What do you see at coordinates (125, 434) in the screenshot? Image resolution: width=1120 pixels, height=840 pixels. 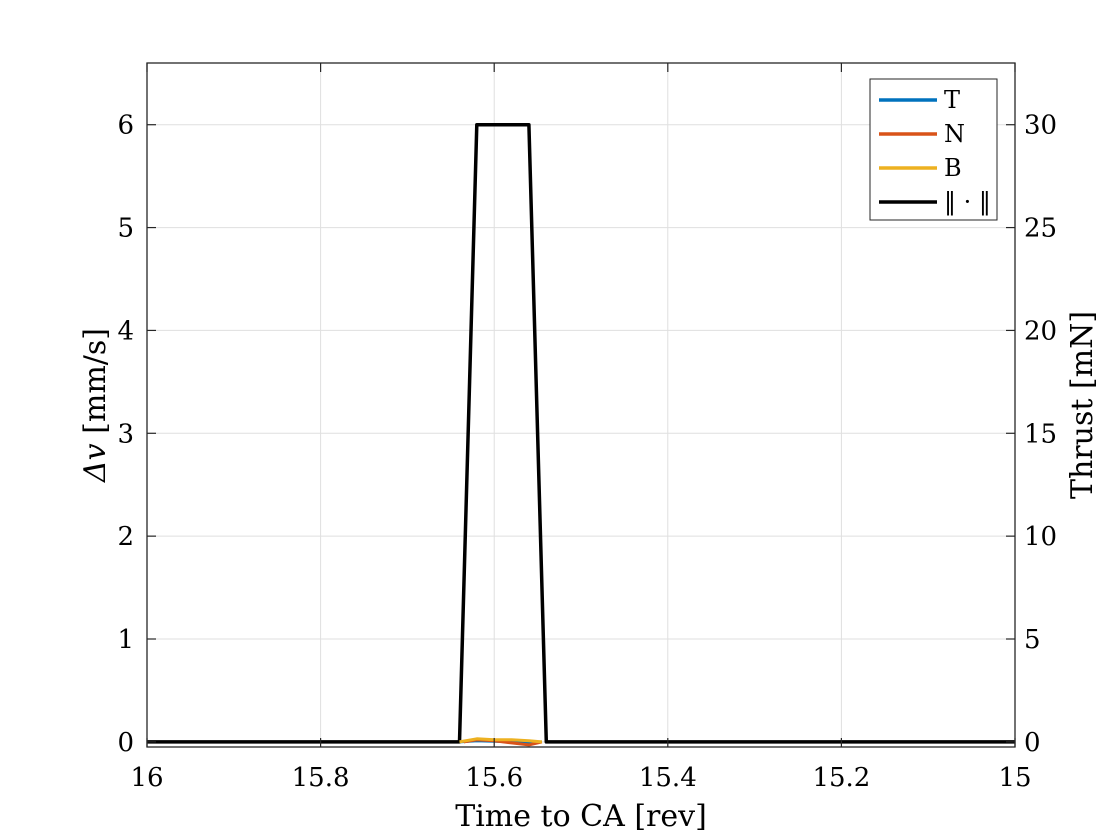 I see `y-left-tick-label: 3` at bounding box center [125, 434].